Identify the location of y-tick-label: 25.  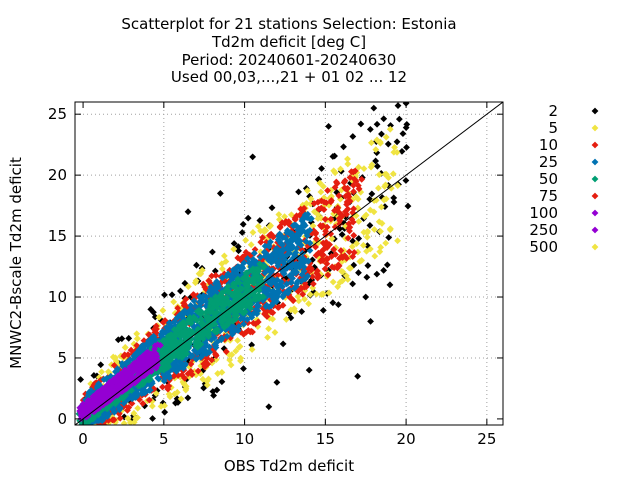
(57, 114).